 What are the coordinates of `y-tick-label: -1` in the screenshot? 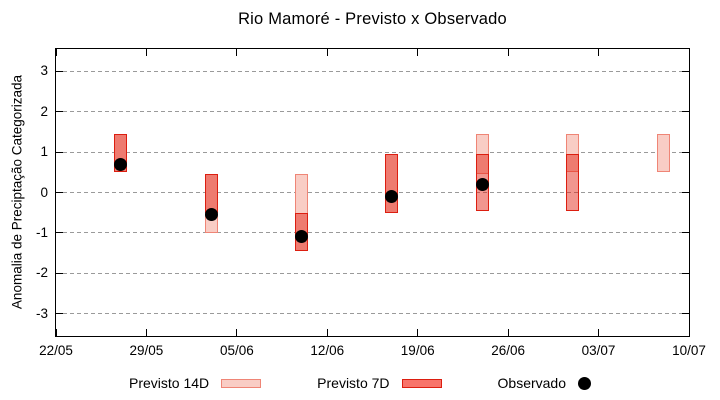 It's located at (41, 232).